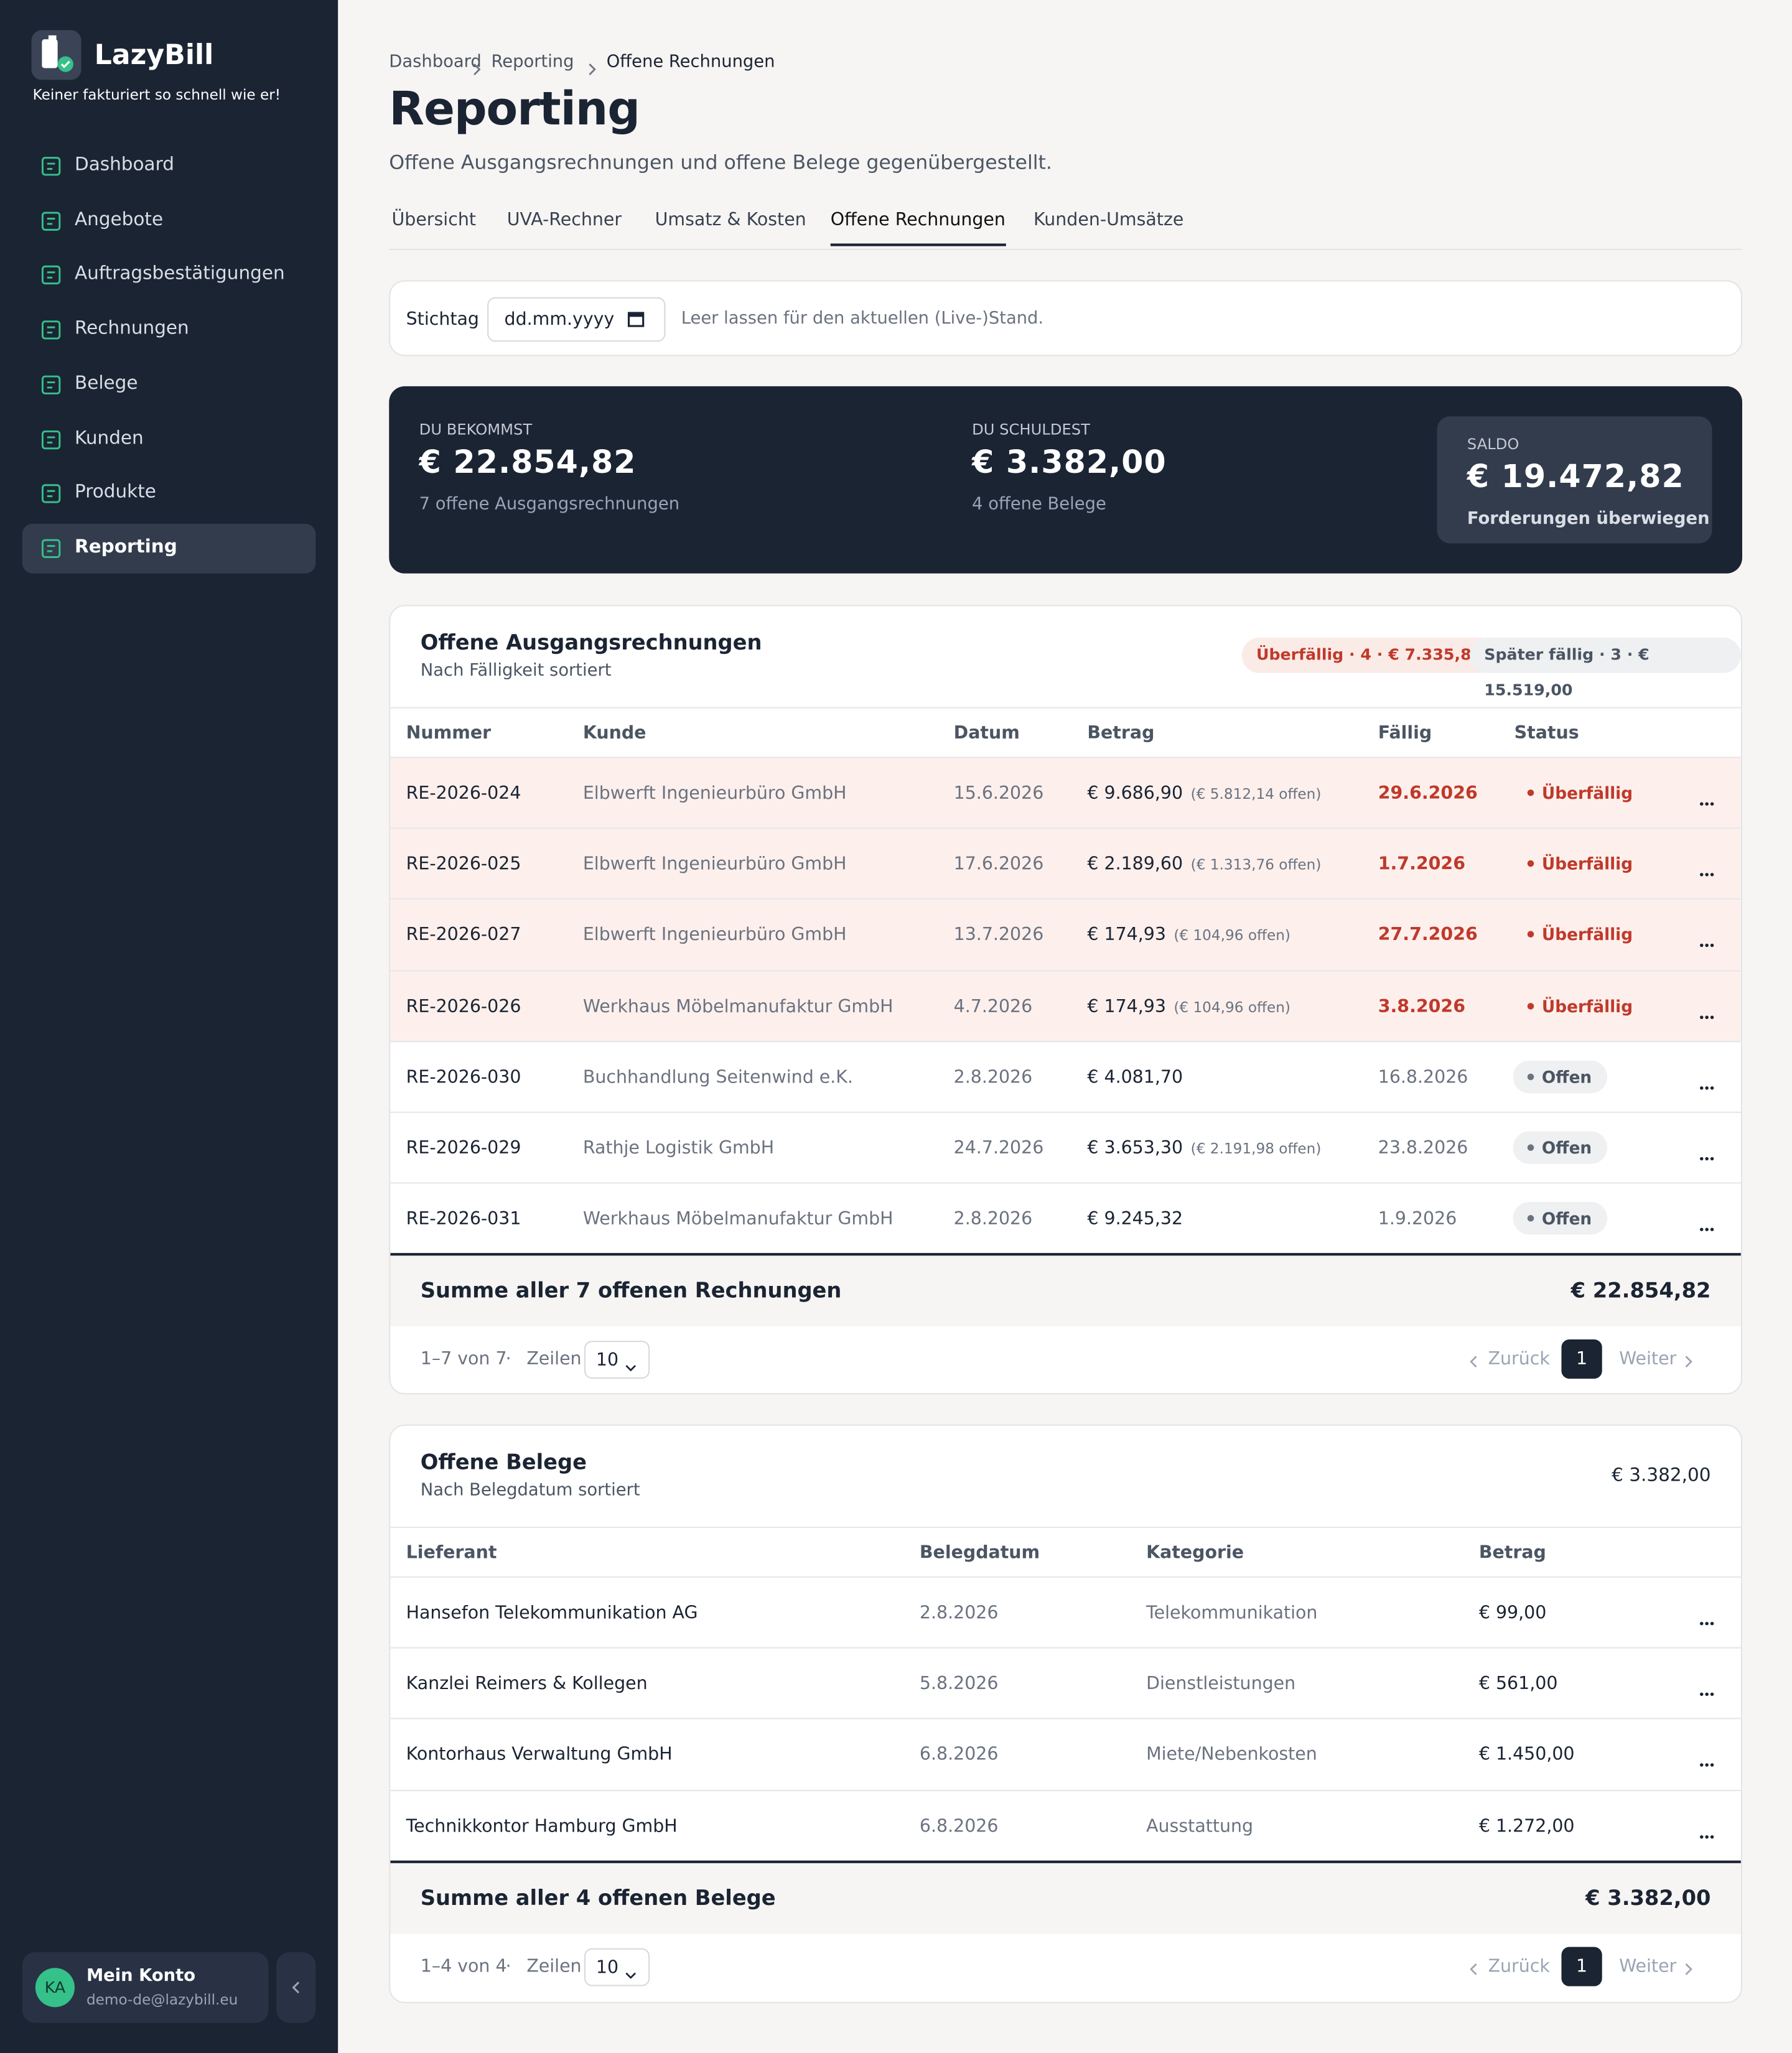  What do you see at coordinates (559, 319) in the screenshot?
I see `date-placeholder: dd.mm.yyyy` at bounding box center [559, 319].